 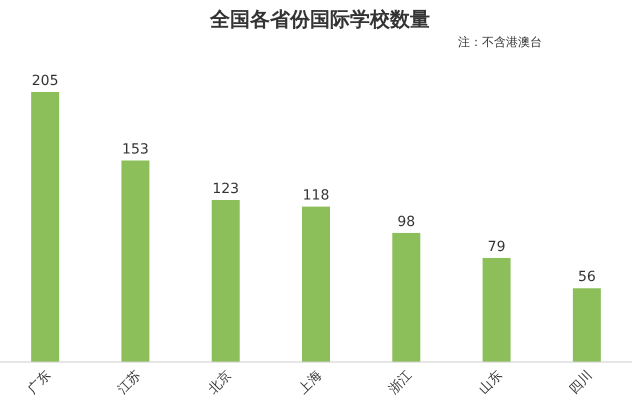 What do you see at coordinates (135, 149) in the screenshot?
I see `data-label: 153` at bounding box center [135, 149].